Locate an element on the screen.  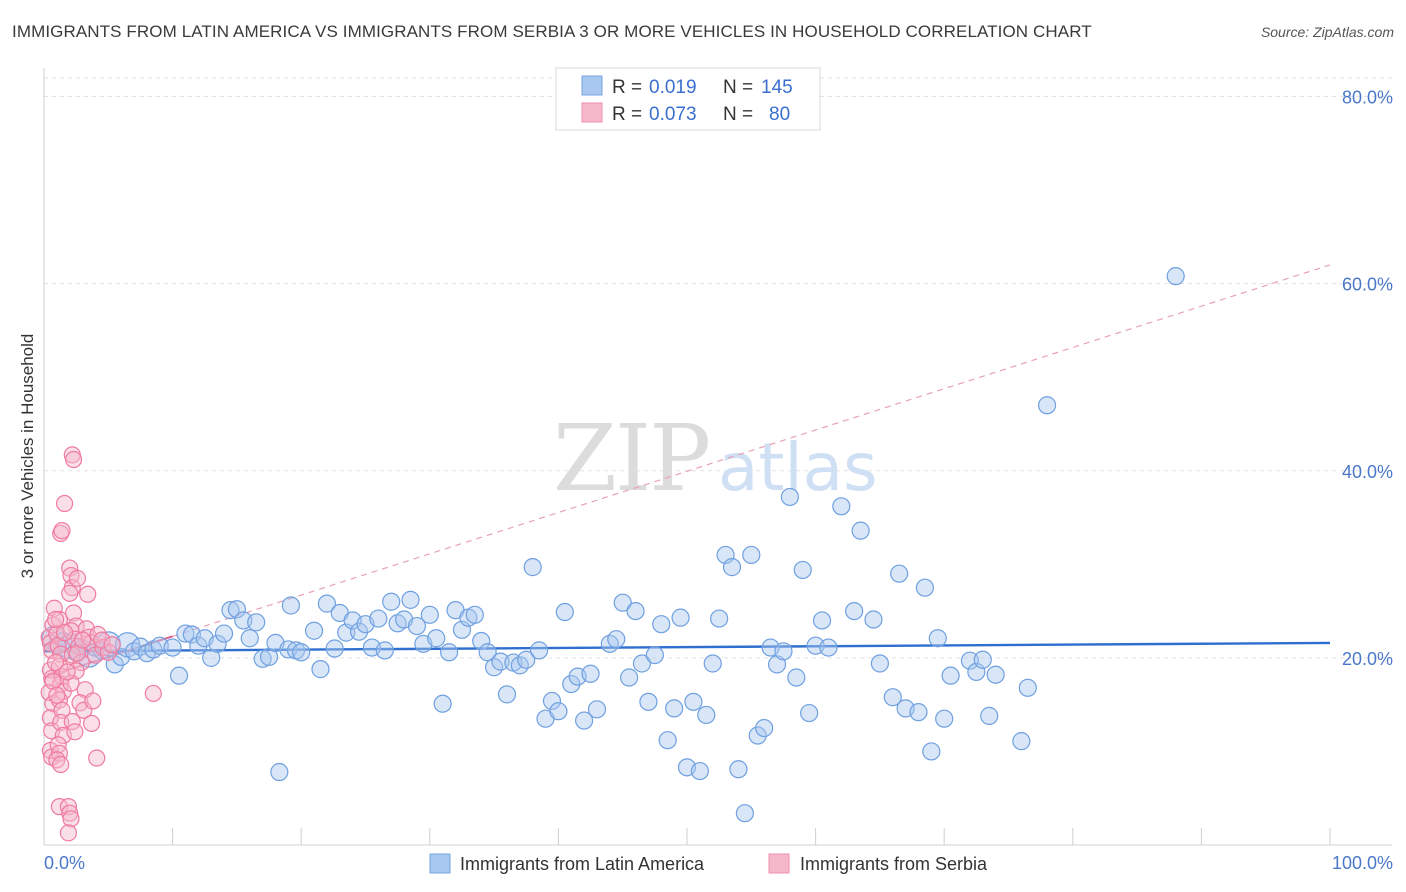
y-tick-labels: 20.0% 40.0% 60.0% 80.0% is located at coordinates (1367, 378).